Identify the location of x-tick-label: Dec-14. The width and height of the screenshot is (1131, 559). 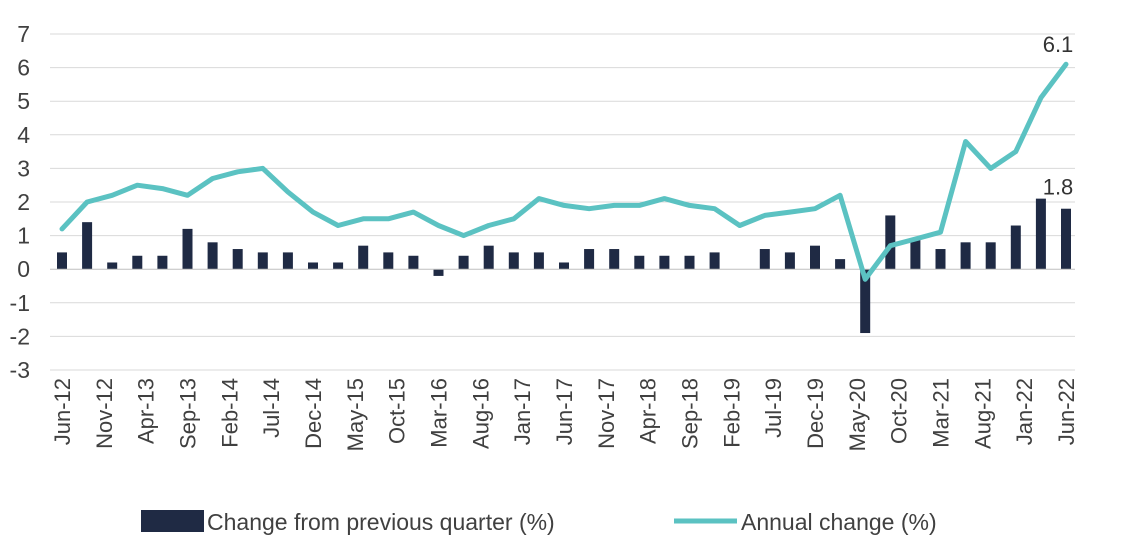
(313, 413).